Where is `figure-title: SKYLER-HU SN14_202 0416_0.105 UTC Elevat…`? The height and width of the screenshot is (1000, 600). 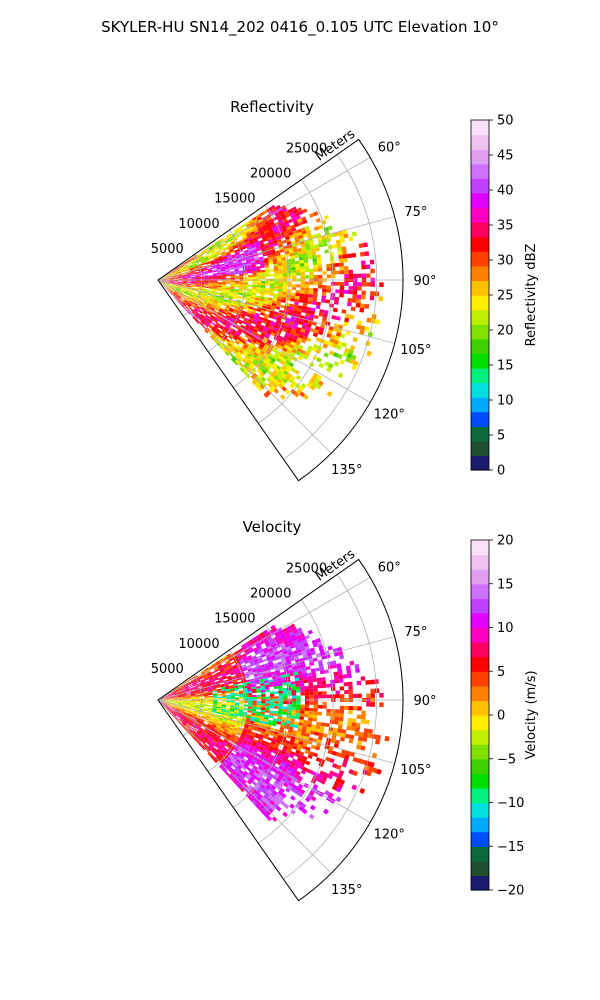
figure-title: SKYLER-HU SN14_202 0416_0.105 UTC Elevat… is located at coordinates (300, 27).